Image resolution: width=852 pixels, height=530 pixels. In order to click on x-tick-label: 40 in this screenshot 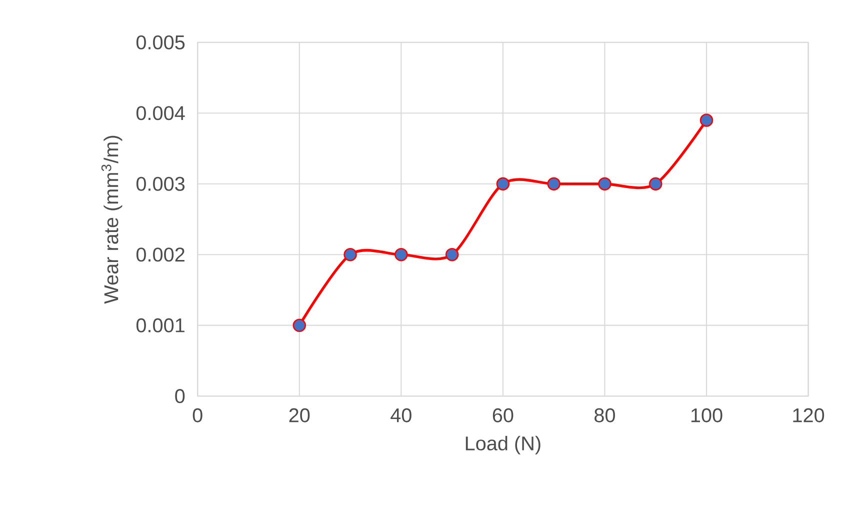, I will do `click(401, 415)`.